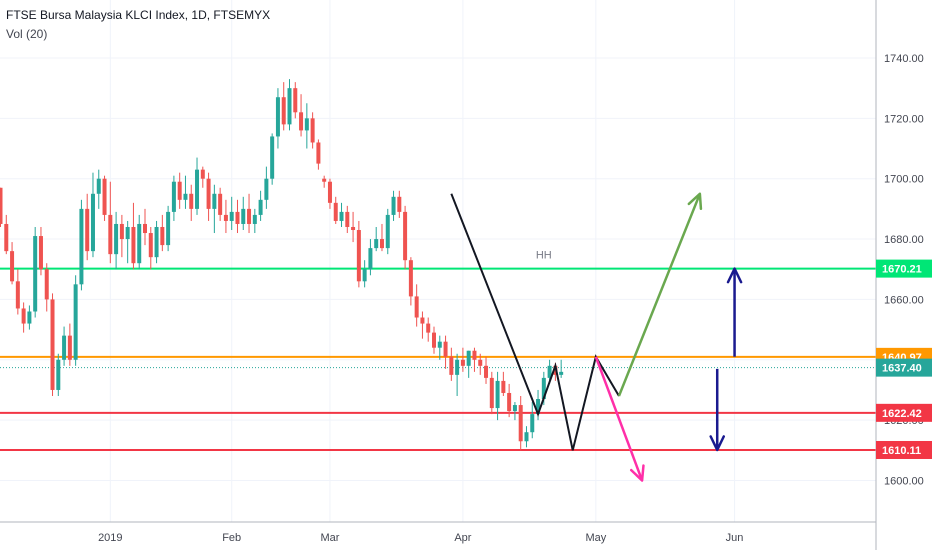  I want to click on x-tick-label: 2019, so click(110, 538).